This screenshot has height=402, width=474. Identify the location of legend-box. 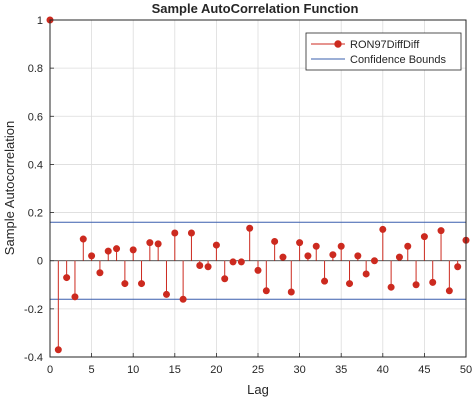
(383, 51).